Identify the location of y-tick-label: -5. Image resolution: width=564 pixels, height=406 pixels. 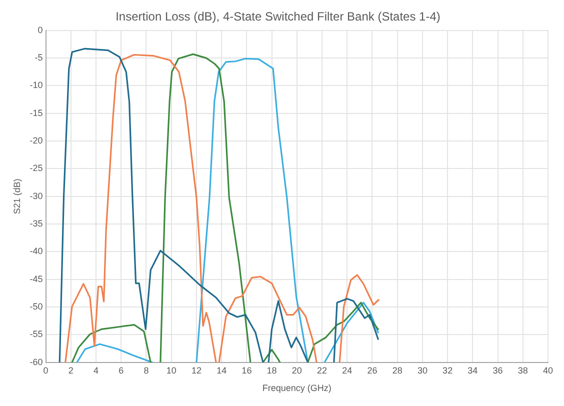
(38, 57).